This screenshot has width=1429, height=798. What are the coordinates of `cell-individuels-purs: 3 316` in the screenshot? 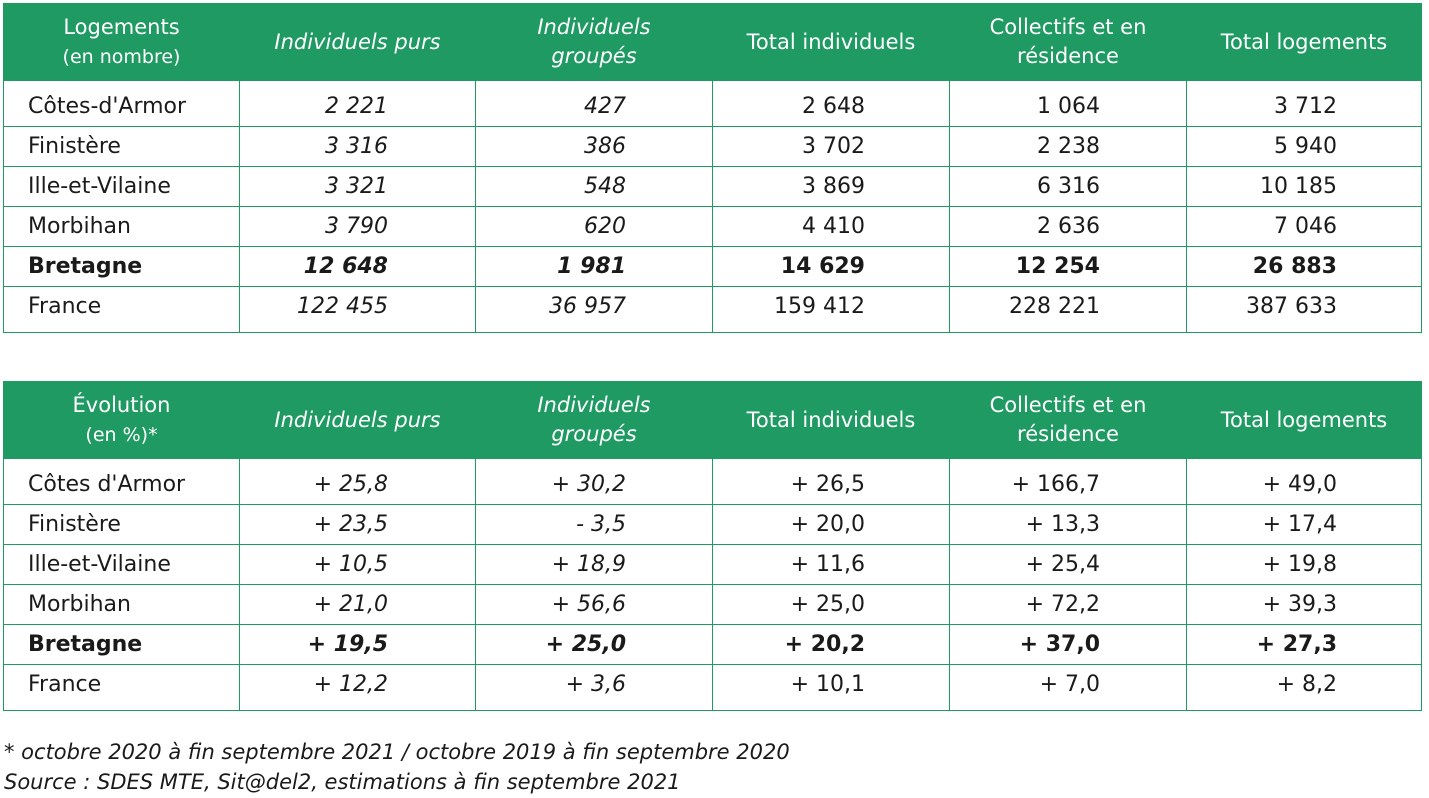 It's located at (357, 146).